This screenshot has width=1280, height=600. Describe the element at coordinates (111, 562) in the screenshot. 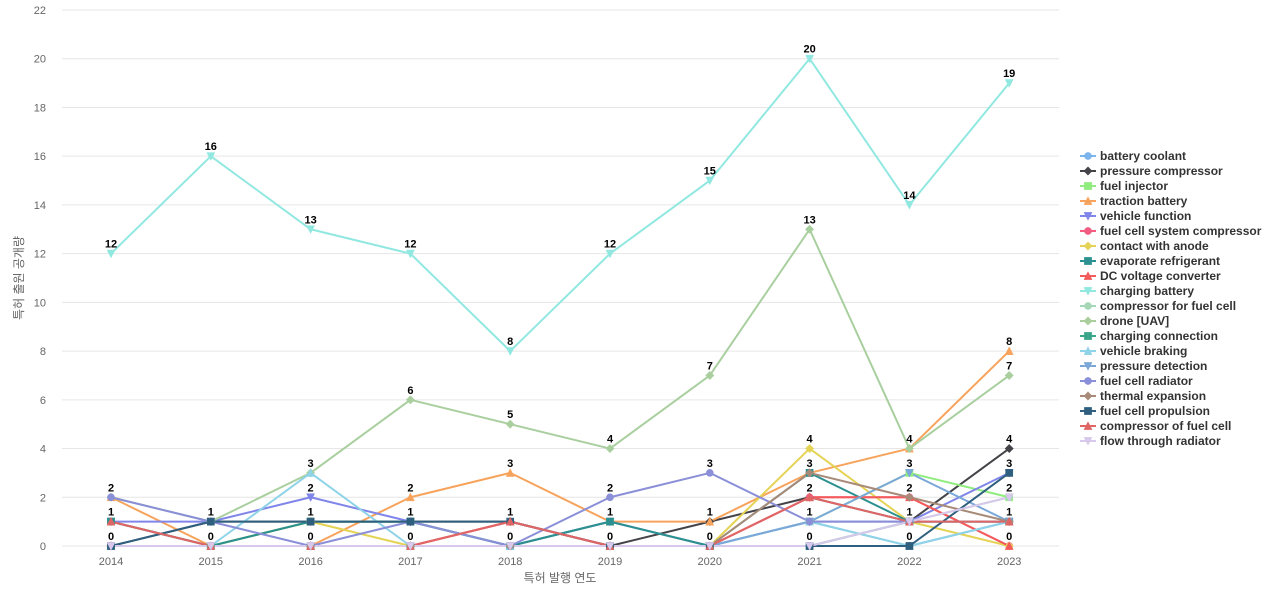

I see `x-tick-label: 2014` at that location.